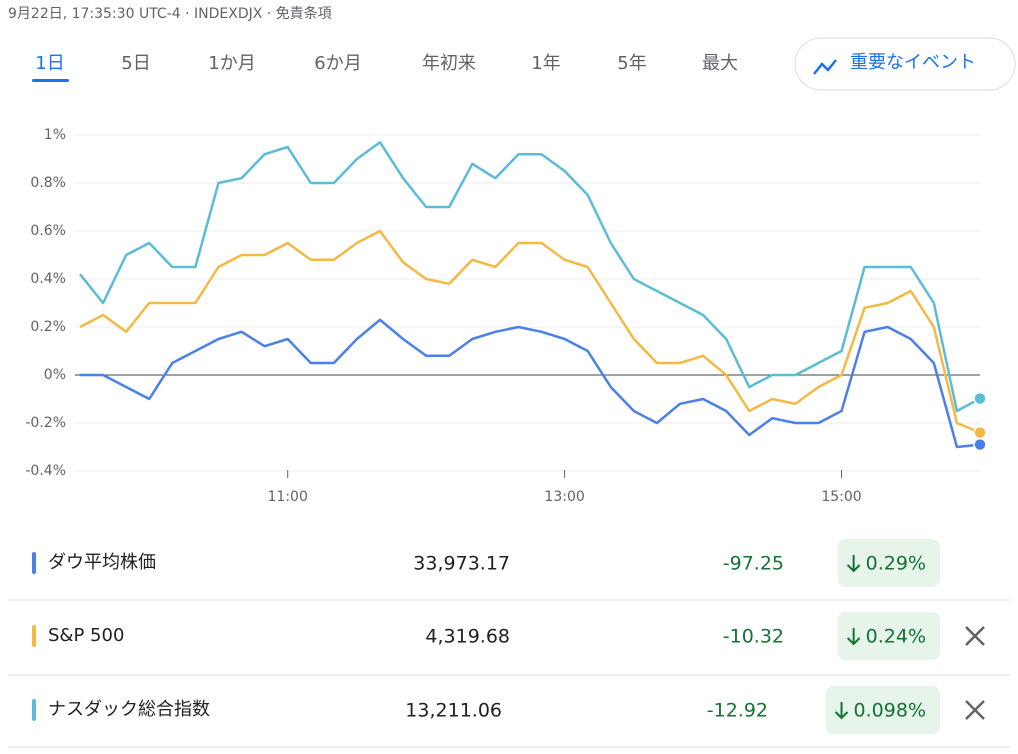 This screenshot has height=754, width=1018. Describe the element at coordinates (449, 63) in the screenshot. I see `tab: 年初来` at that location.